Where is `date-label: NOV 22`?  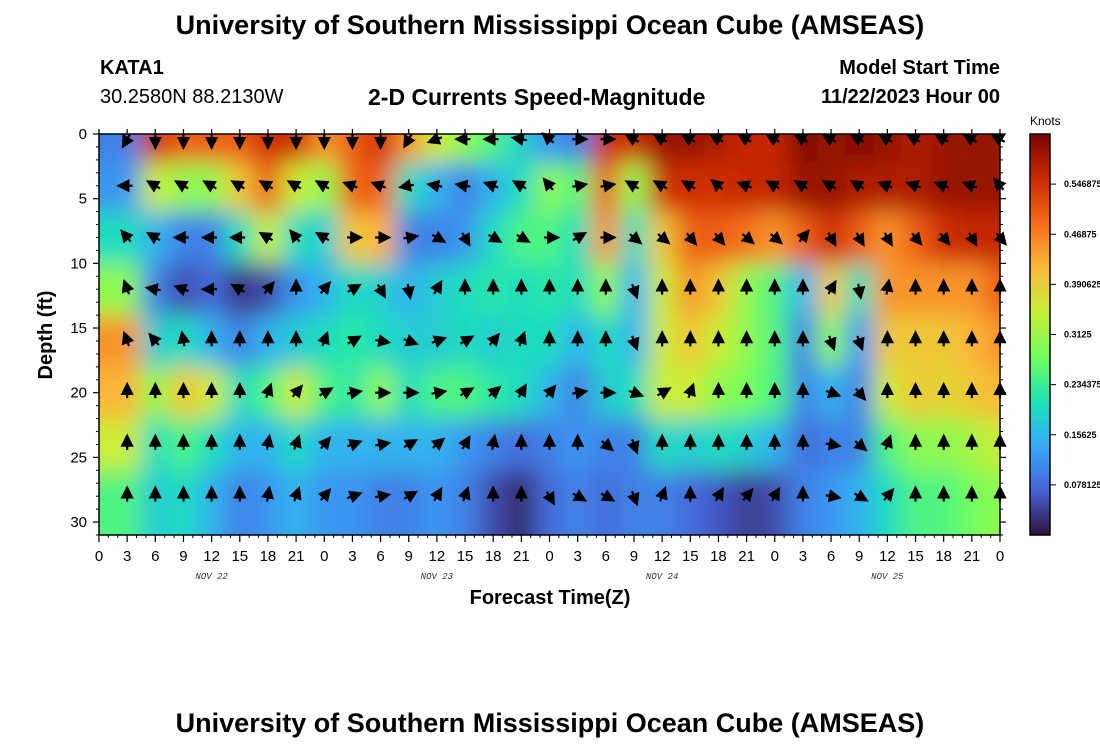
date-label: NOV 22 is located at coordinates (211, 577).